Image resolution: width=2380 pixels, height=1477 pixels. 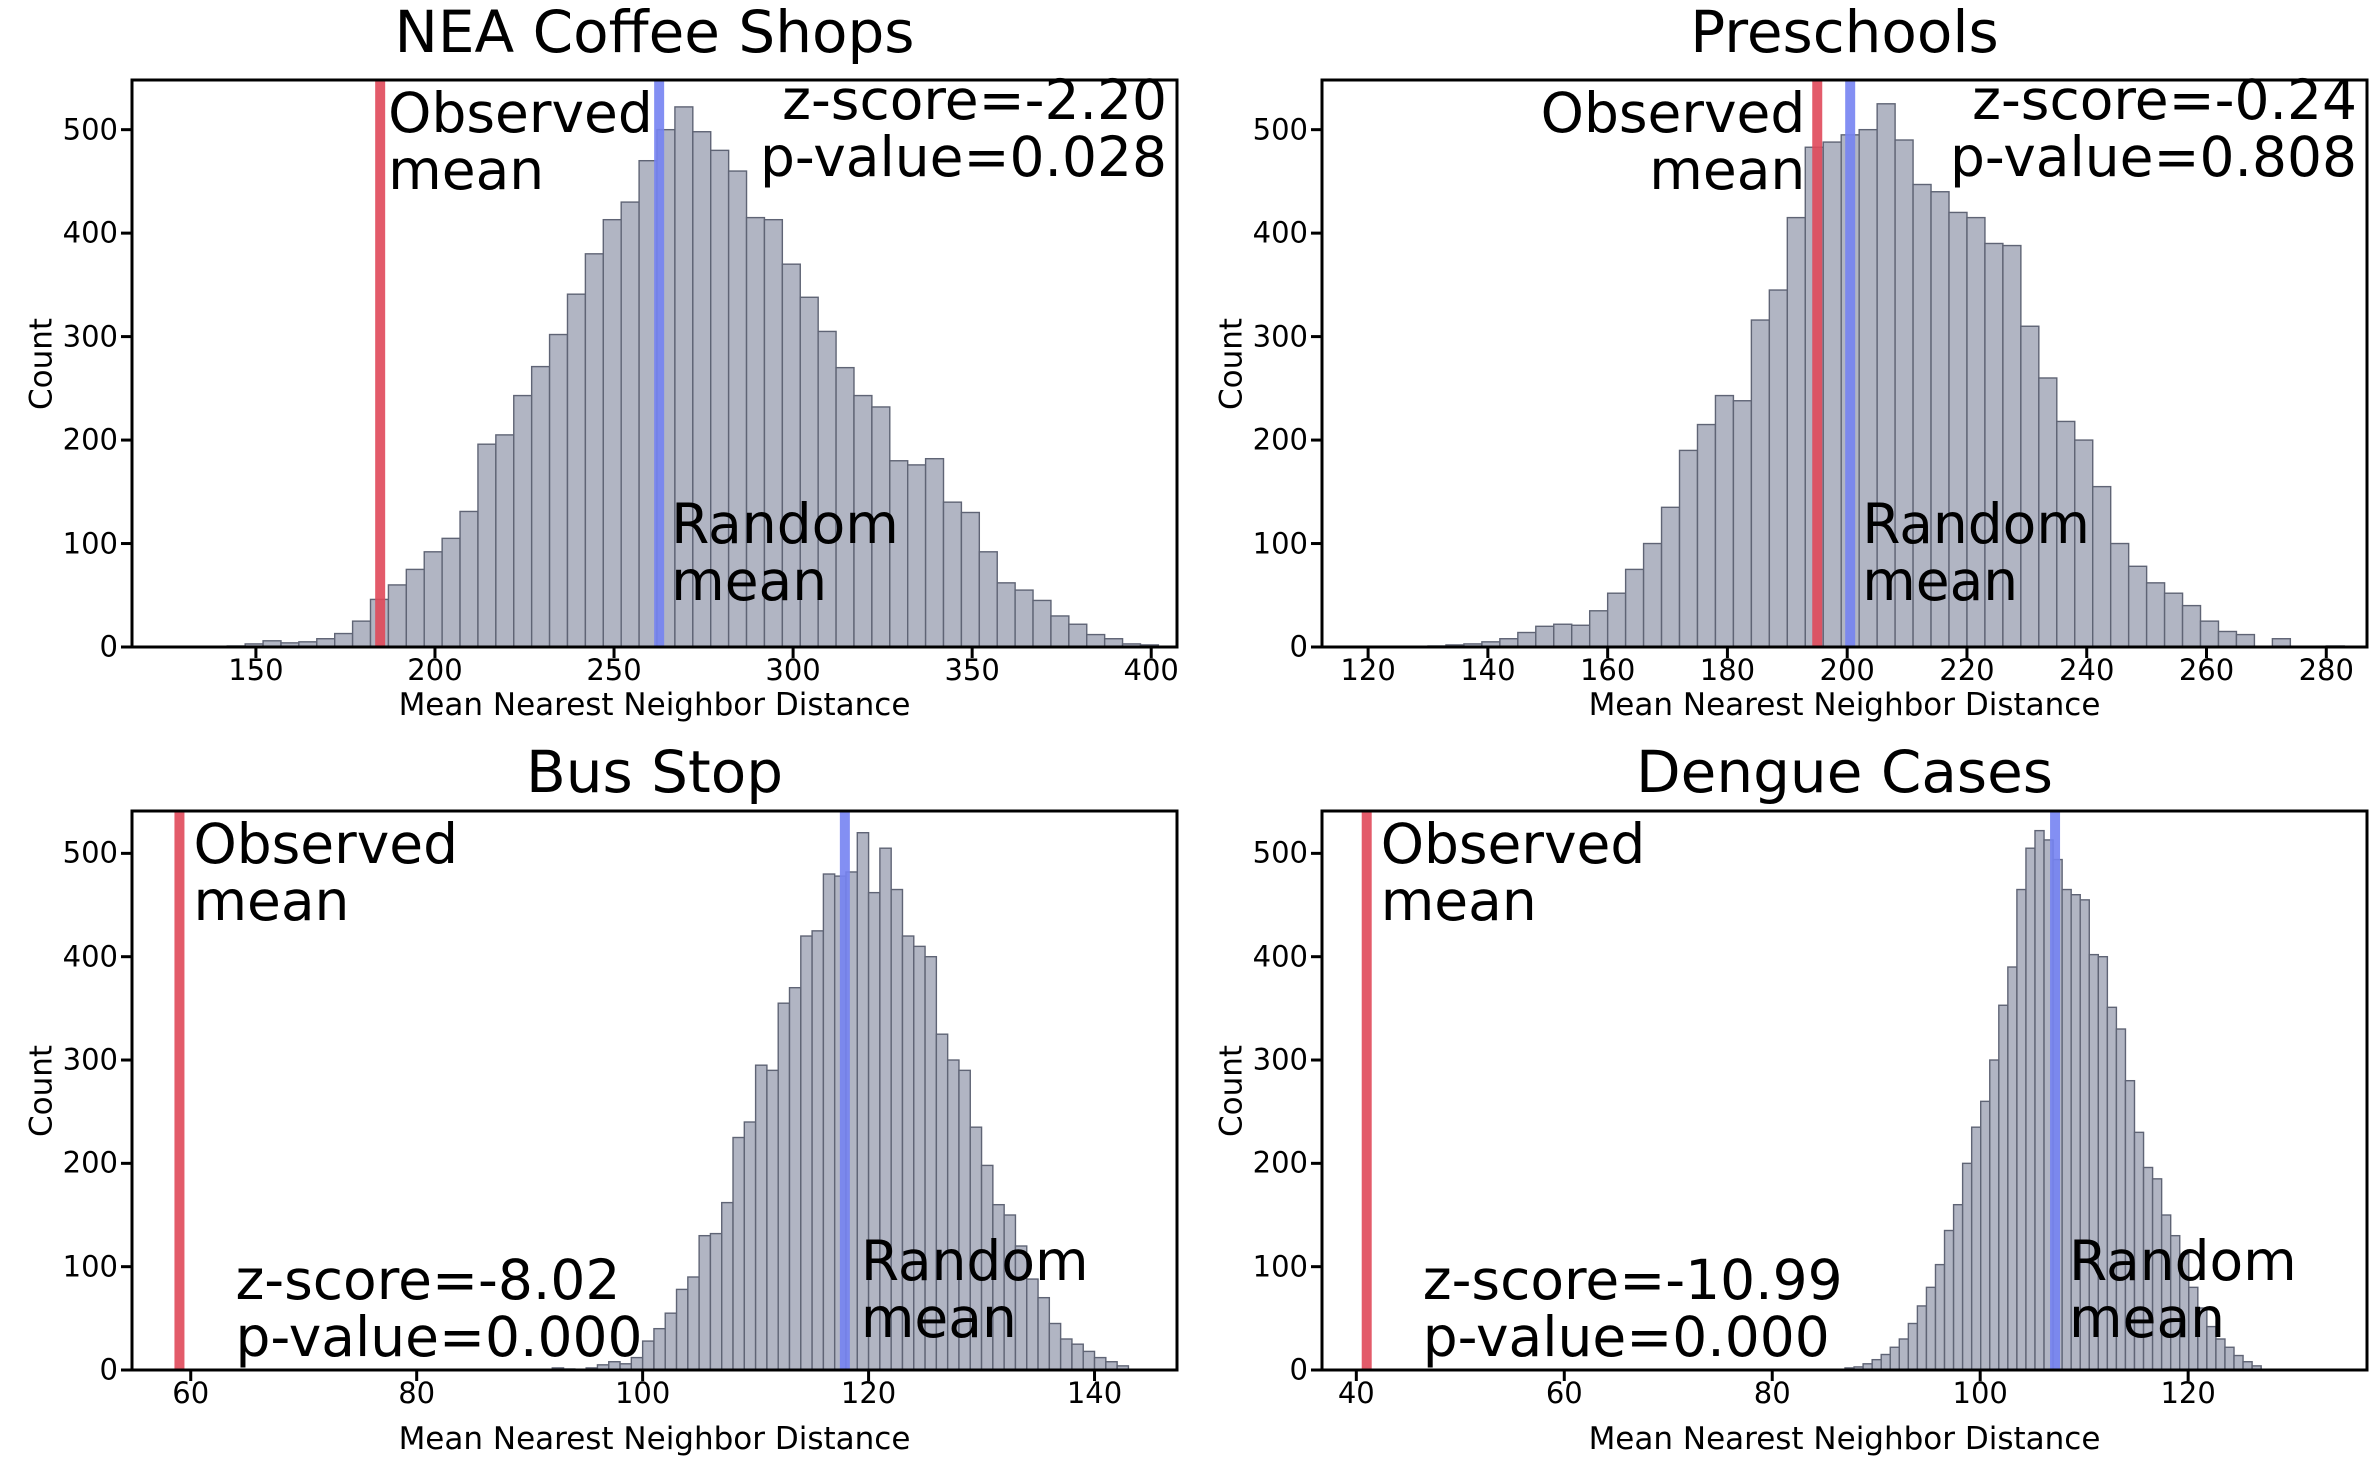 I want to click on panel-3-x-axis-label: Mean Nearest Neighbor Distance, so click(x=1844, y=1439).